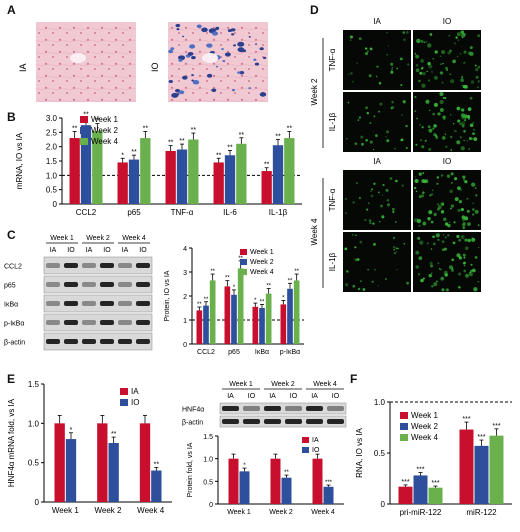 The image size is (520, 532). What do you see at coordinates (135, 402) in the screenshot?
I see `legend-label: IO` at bounding box center [135, 402].